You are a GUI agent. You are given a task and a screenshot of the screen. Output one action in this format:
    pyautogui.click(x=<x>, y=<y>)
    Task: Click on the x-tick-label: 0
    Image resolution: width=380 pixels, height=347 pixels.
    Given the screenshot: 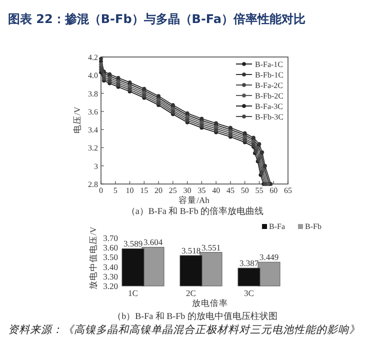 What is the action you would take?
    pyautogui.click(x=101, y=190)
    